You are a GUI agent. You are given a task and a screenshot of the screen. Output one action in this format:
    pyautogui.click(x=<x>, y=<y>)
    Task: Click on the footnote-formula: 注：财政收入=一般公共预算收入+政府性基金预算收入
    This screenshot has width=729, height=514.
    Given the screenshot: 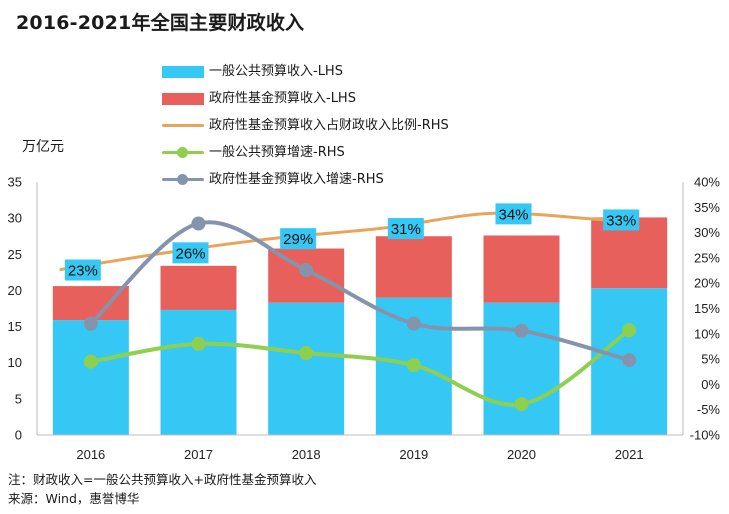 What is the action you would take?
    pyautogui.click(x=162, y=479)
    